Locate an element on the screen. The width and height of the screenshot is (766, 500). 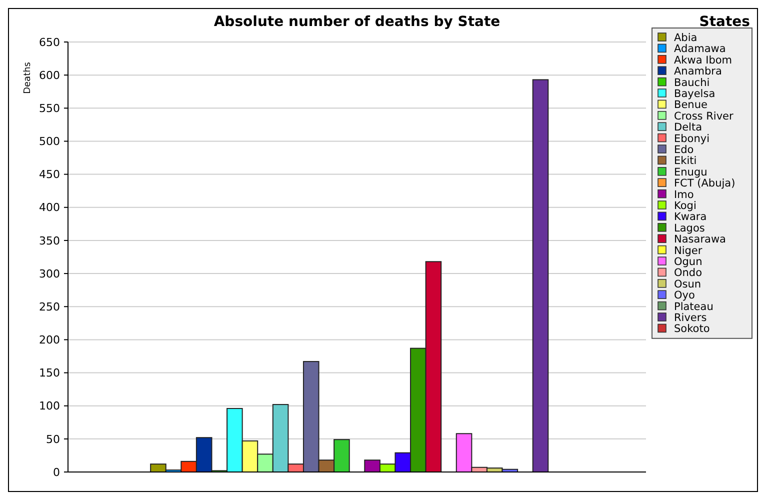
y-tick-label: 550 is located at coordinates (49, 109).